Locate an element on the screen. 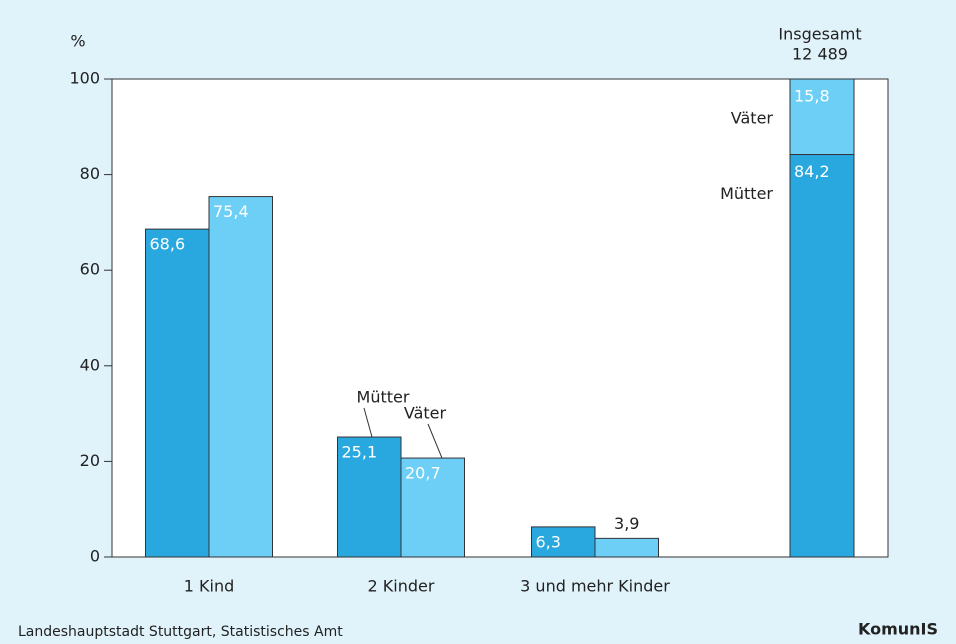 The height and width of the screenshot is (644, 956). y-tick-label: 20 is located at coordinates (90, 460).